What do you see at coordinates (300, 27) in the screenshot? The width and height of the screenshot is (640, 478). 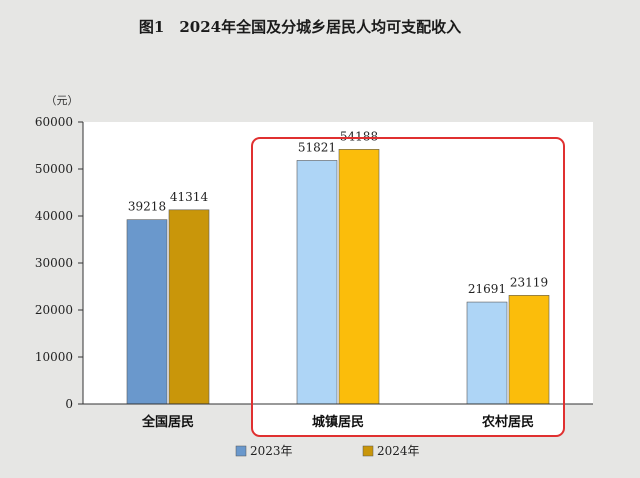 I see `chart-title: 图1 2024年全国及分城乡居民人均可支配收入` at bounding box center [300, 27].